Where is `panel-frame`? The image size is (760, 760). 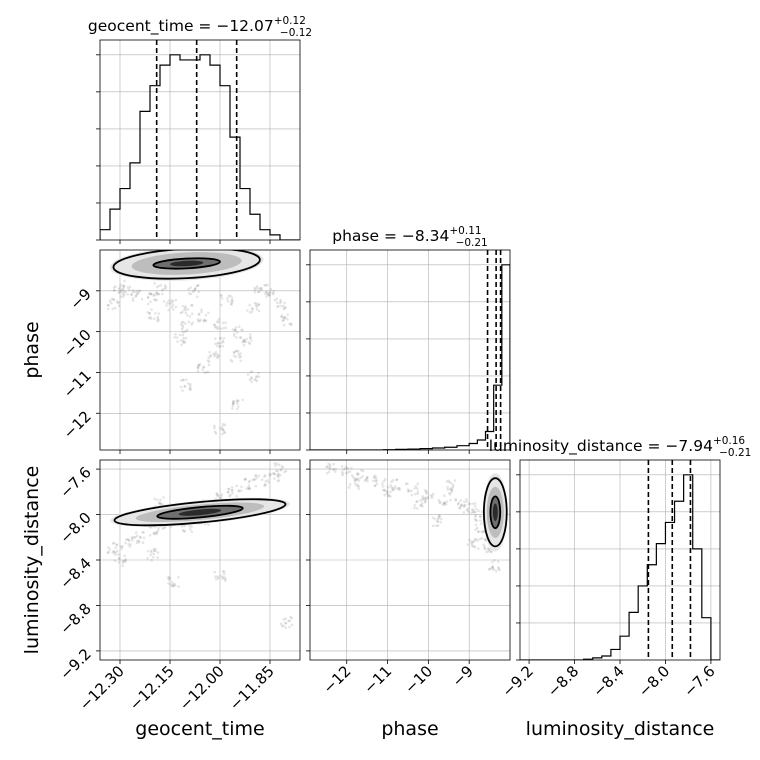
panel-frame is located at coordinates (200, 350).